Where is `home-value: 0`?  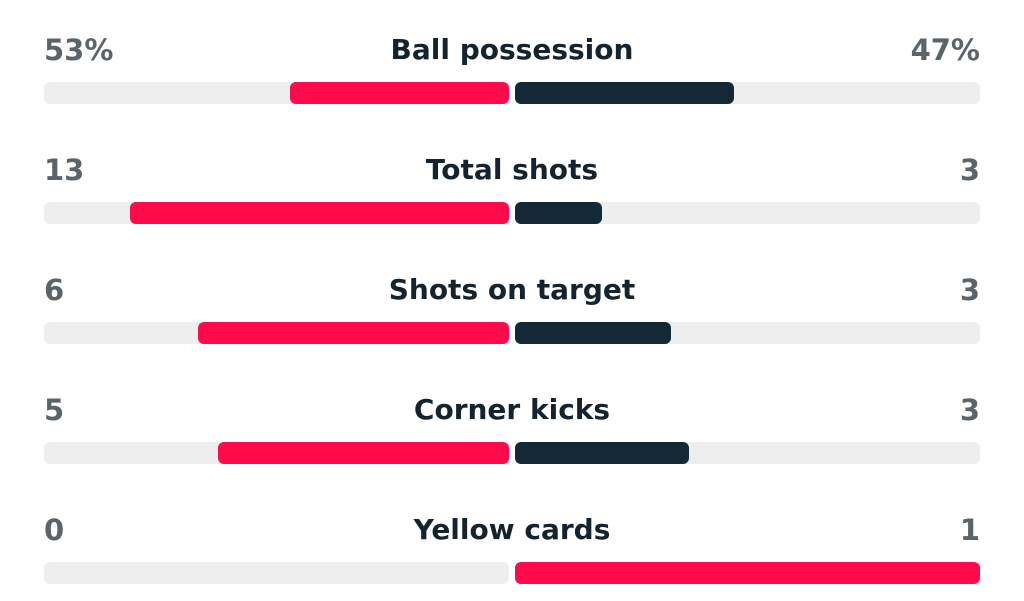 home-value: 0 is located at coordinates (54, 530).